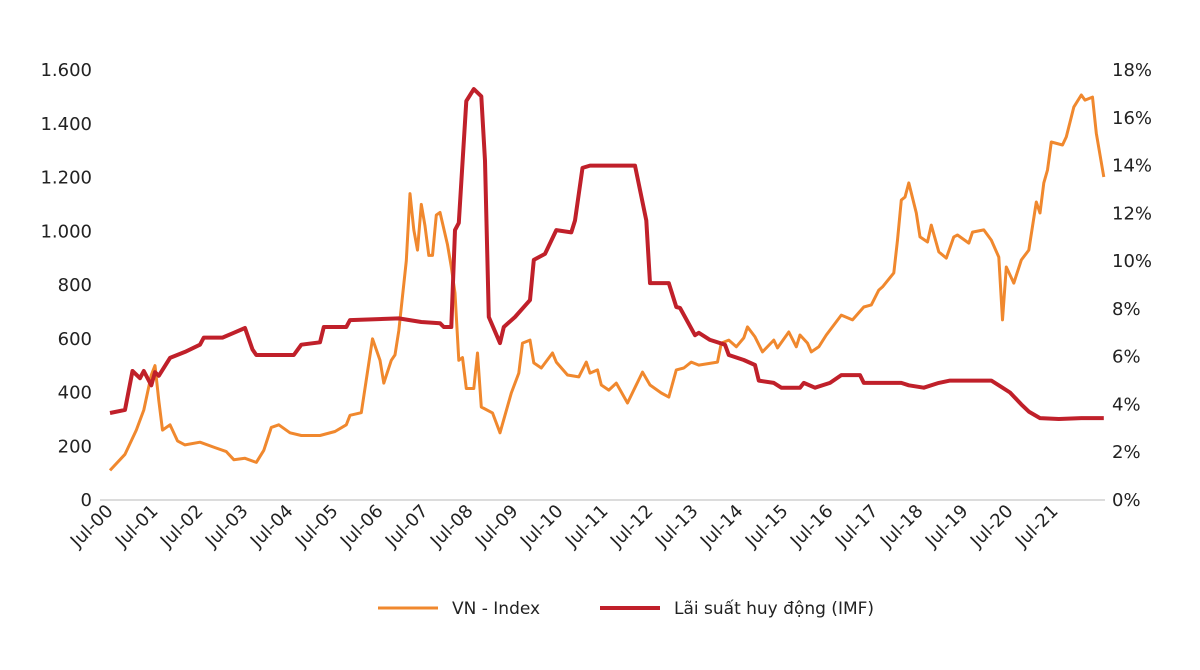  Describe the element at coordinates (767, 527) in the screenshot. I see `x-tick-label: Jul-15` at that location.